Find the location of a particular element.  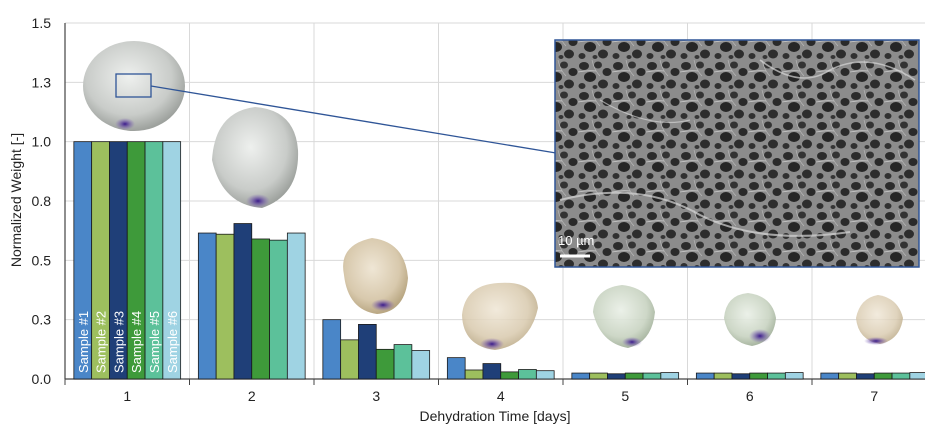

zoom-connector-line is located at coordinates (353, 119).